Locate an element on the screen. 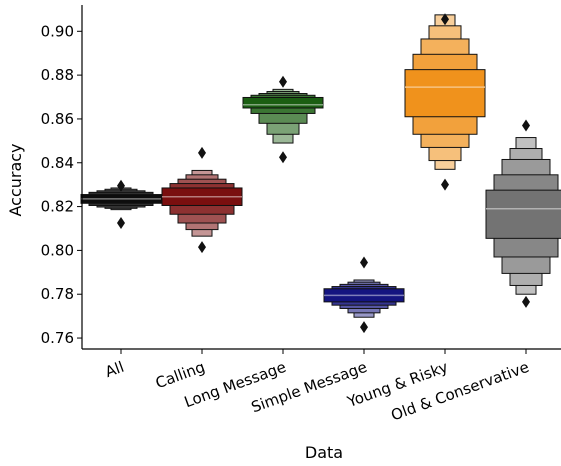  y-axis-title: Accuracy is located at coordinates (15, 179).